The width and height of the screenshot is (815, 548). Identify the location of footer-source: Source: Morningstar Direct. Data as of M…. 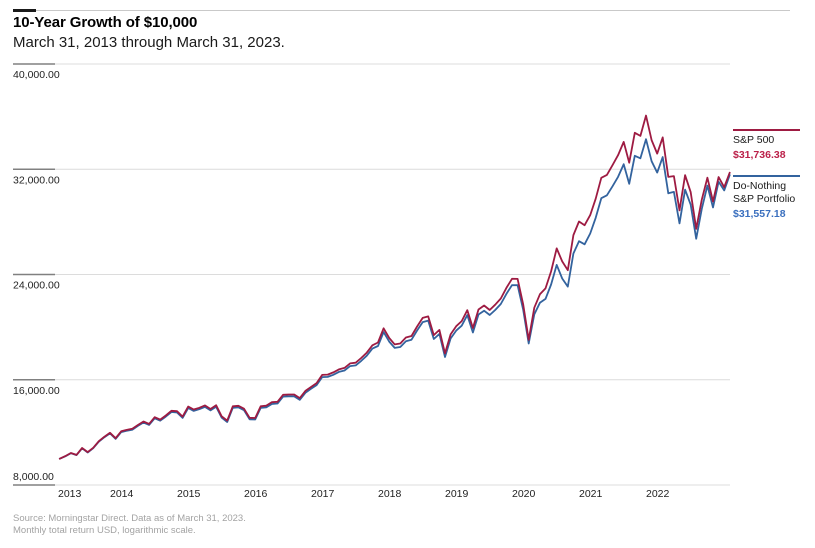
(129, 518).